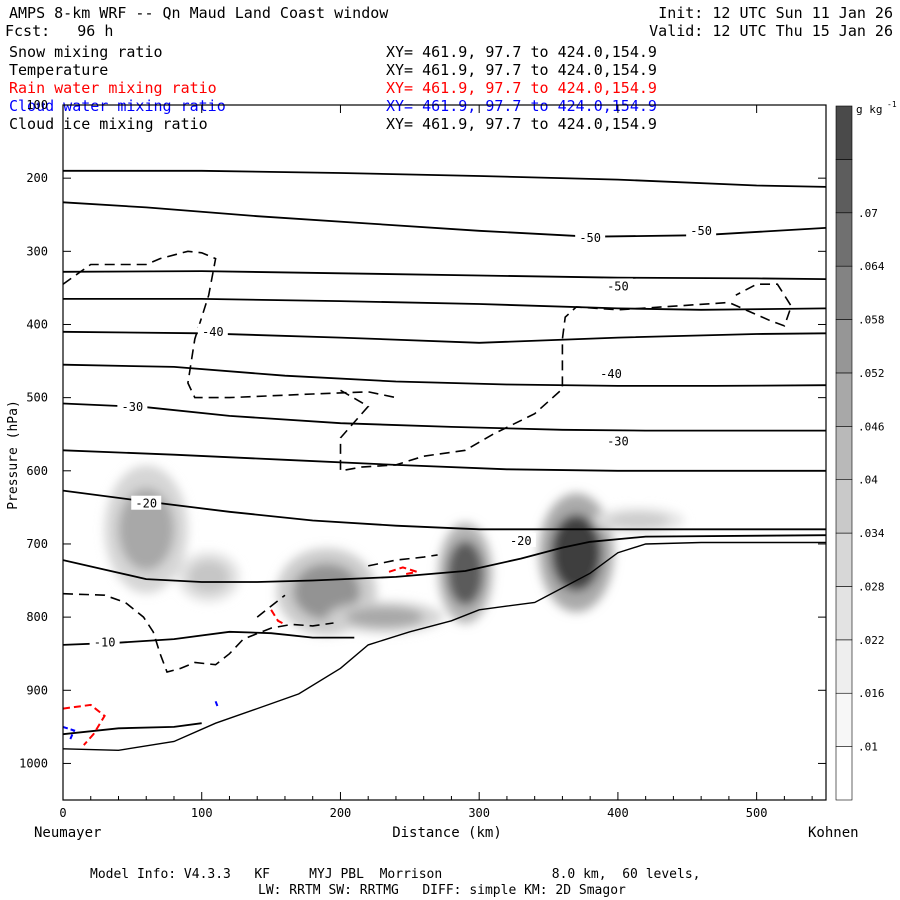 This screenshot has height=900, width=900. I want to click on colorbar-tick-label-4: .034, so click(871, 533).